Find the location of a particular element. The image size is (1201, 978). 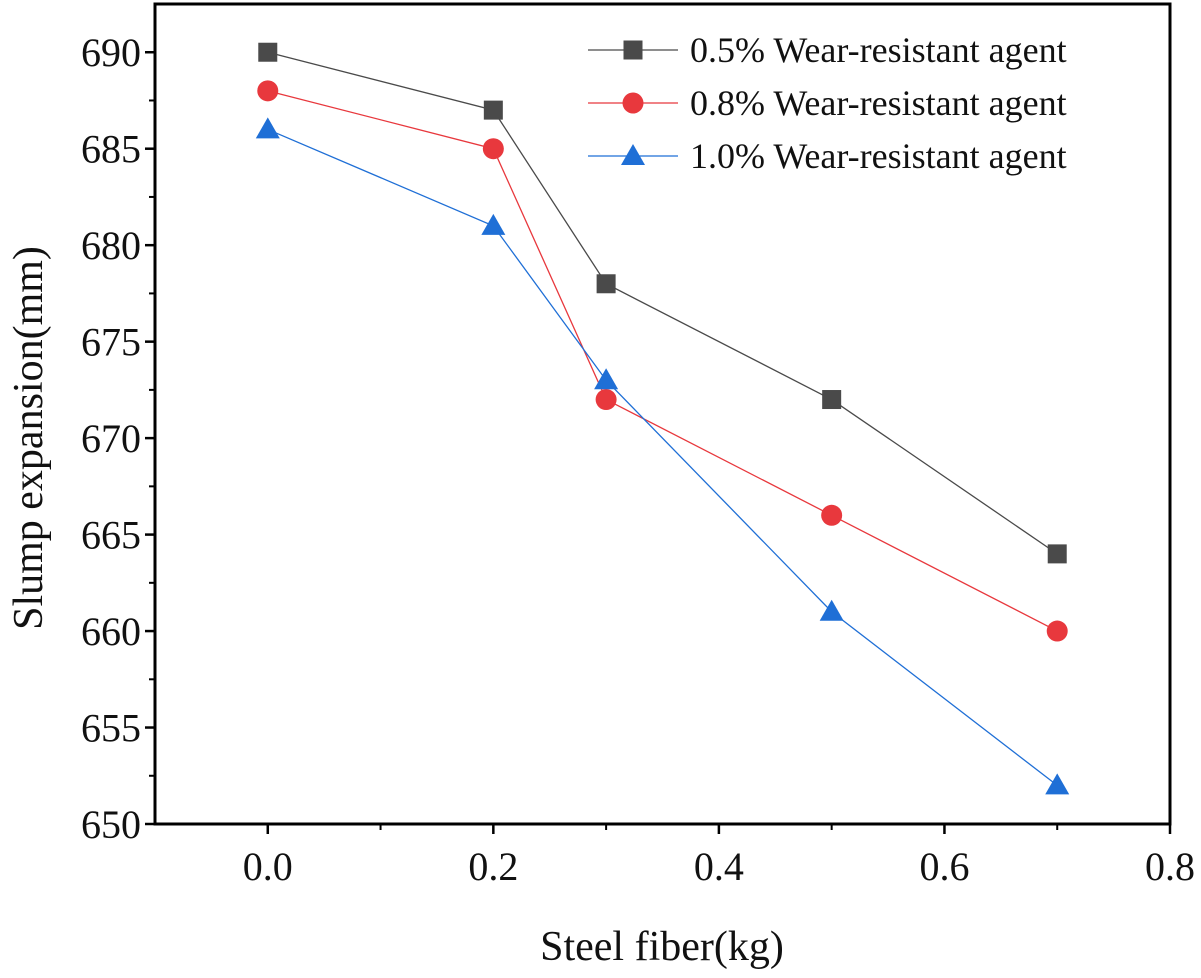

y-tick-label: 675 is located at coordinates (111, 342).